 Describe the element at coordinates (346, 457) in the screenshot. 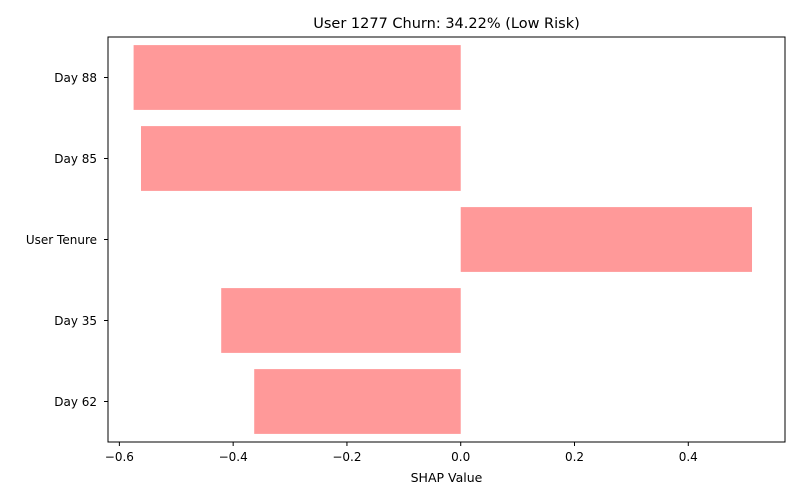

I see `x-tick-label: −0.2` at that location.